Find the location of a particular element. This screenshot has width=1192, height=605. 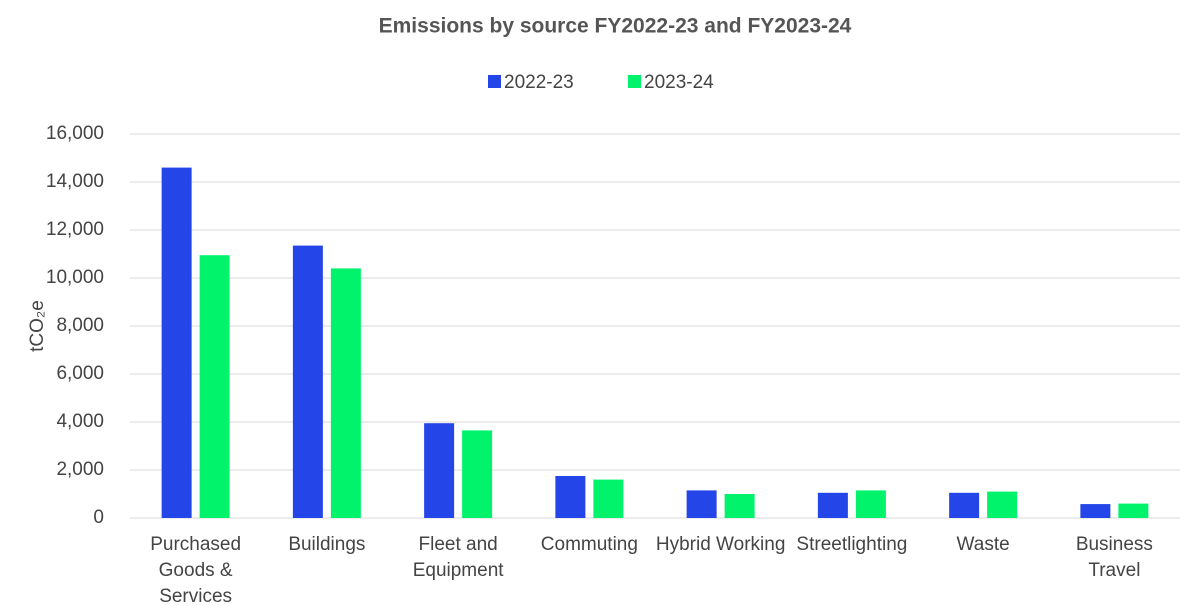

legend-label: 2023-24 is located at coordinates (679, 82).